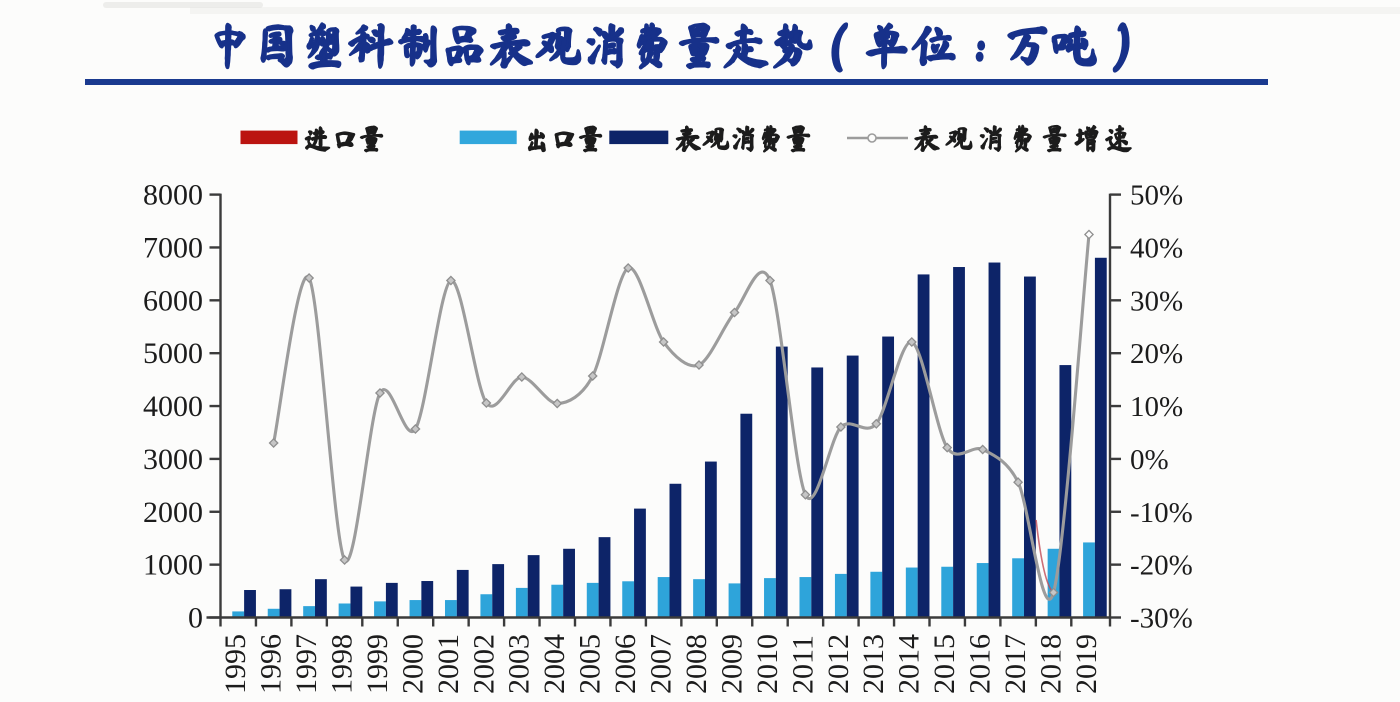 The image size is (1400, 702). I want to click on svg-text: 7000, so click(173, 248).